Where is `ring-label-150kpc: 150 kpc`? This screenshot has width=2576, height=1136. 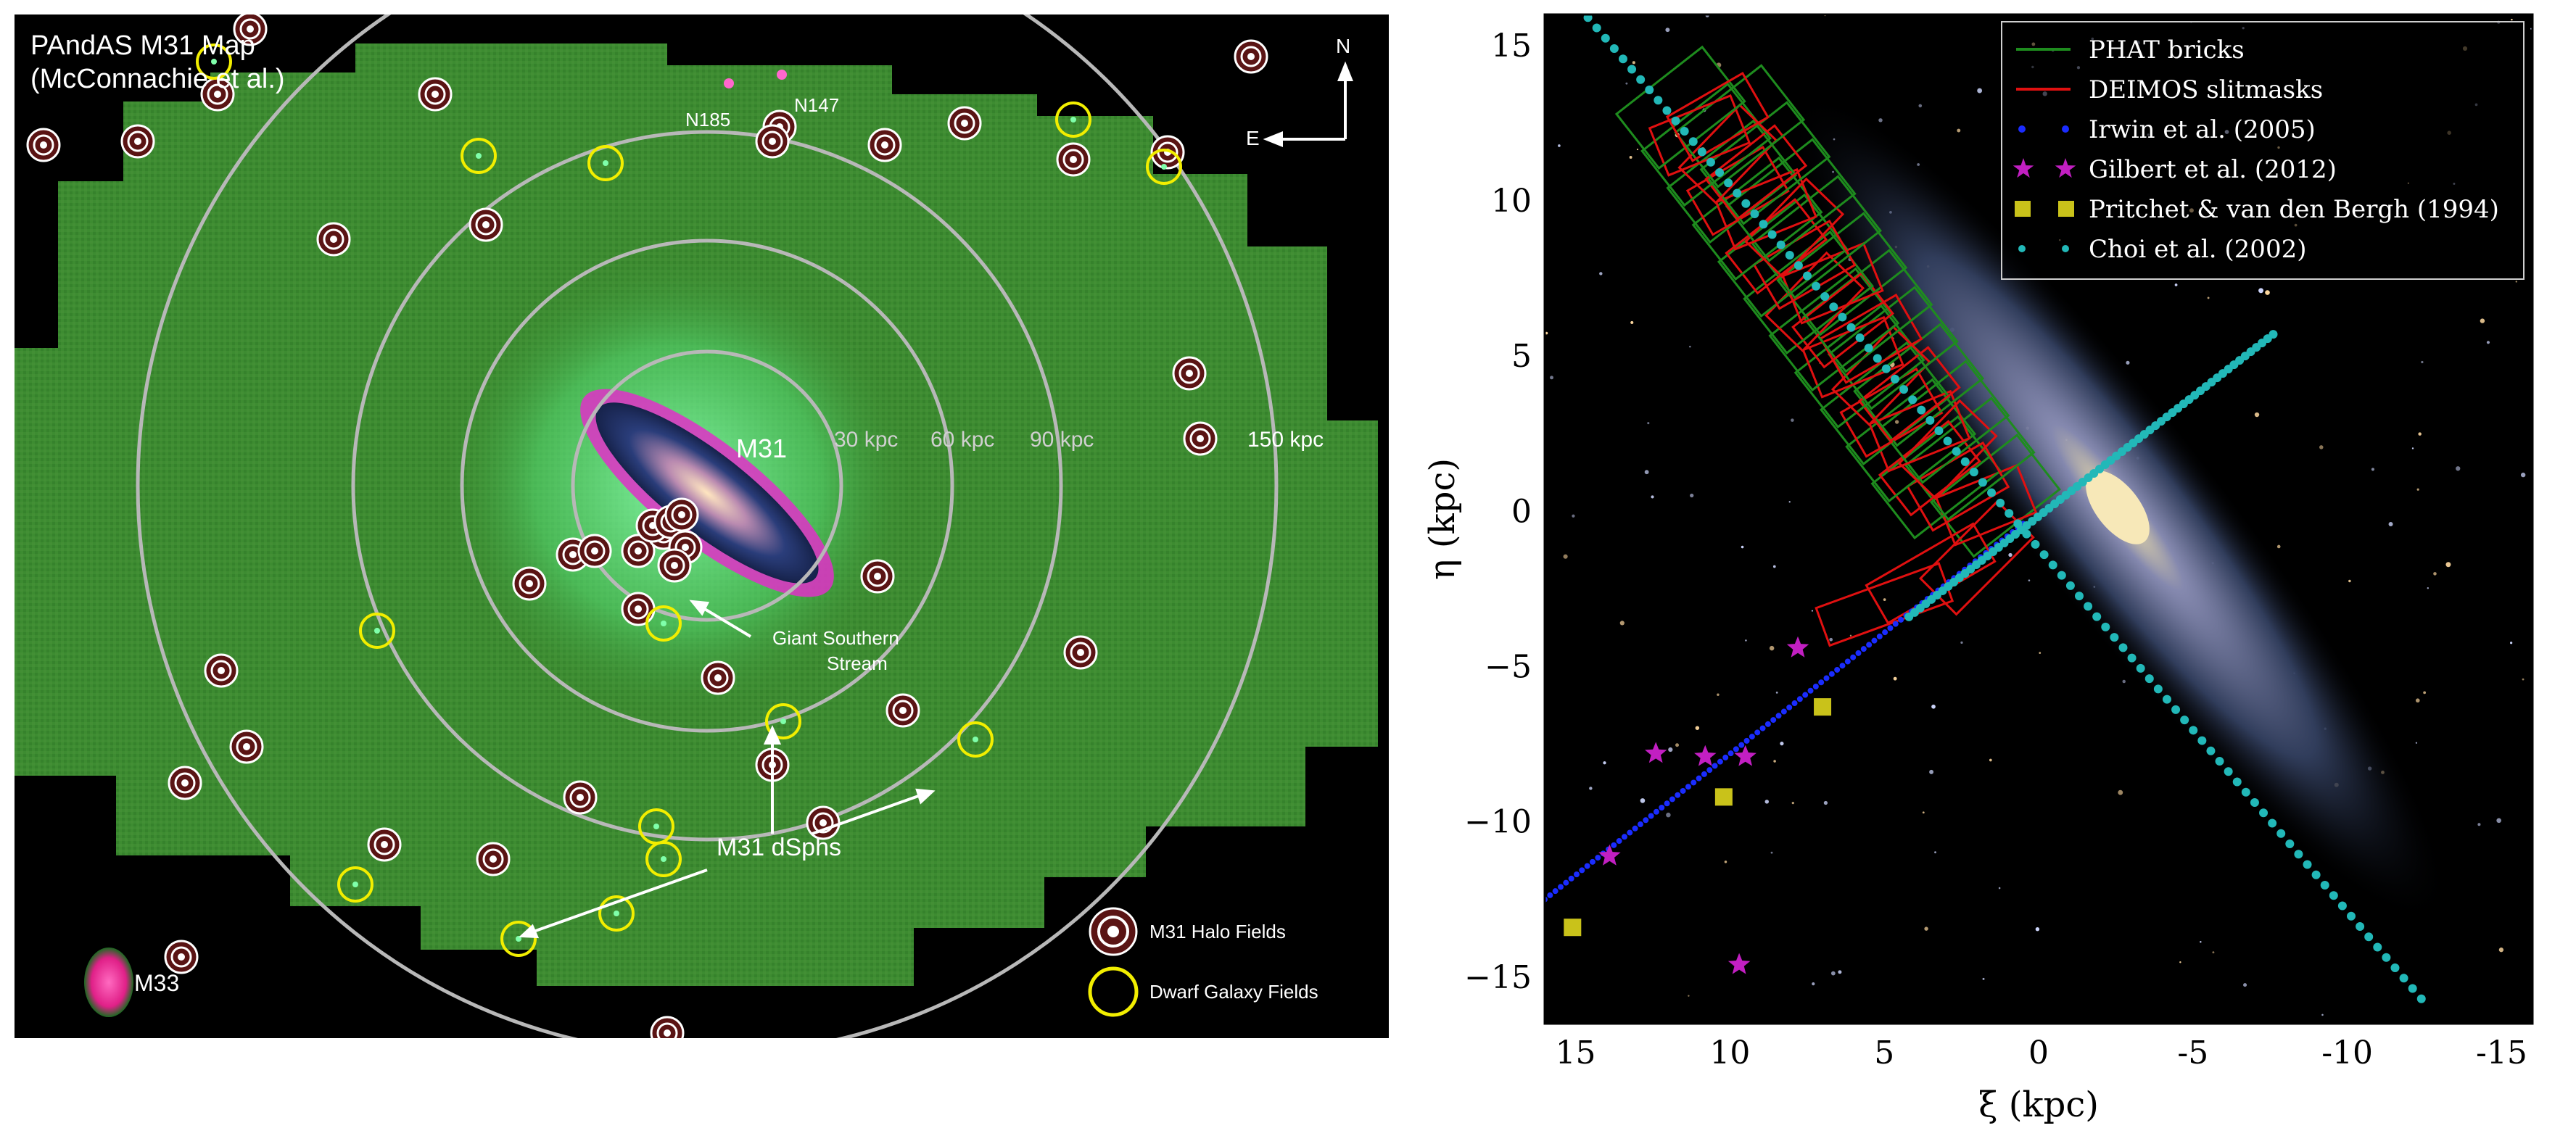
ring-label-150kpc: 150 kpc is located at coordinates (1285, 440).